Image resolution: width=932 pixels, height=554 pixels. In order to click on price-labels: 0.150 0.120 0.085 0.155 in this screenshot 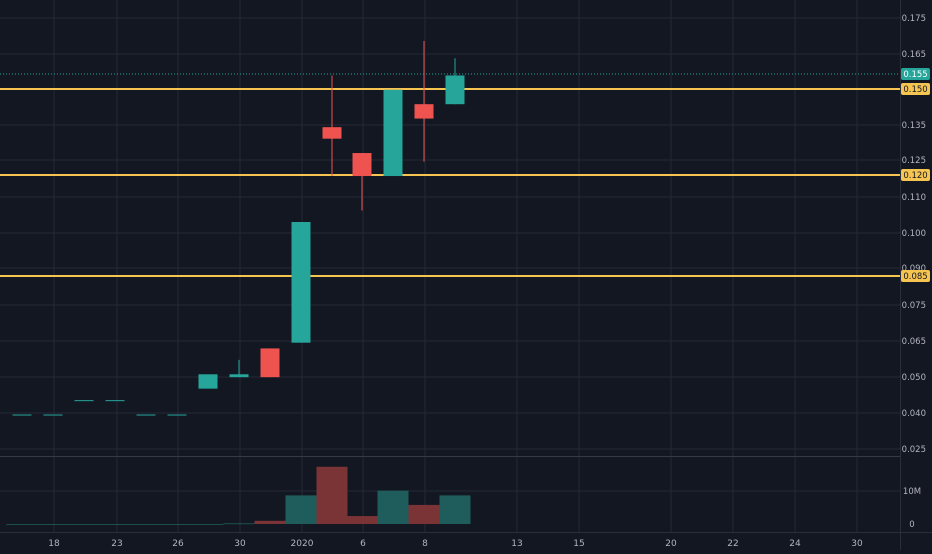, I will do `click(915, 175)`.